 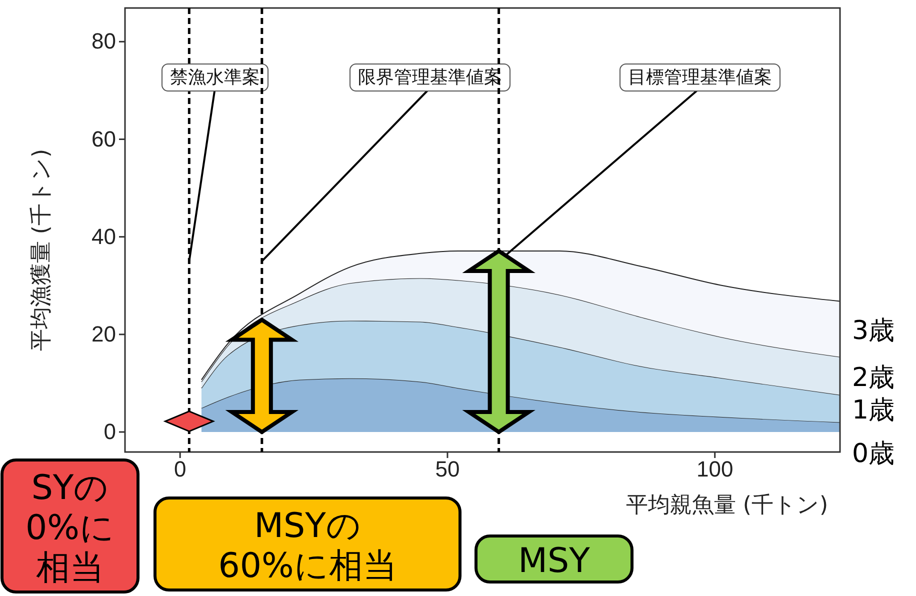 What do you see at coordinates (70, 528) in the screenshot?
I see `text: SYの0%に相当` at bounding box center [70, 528].